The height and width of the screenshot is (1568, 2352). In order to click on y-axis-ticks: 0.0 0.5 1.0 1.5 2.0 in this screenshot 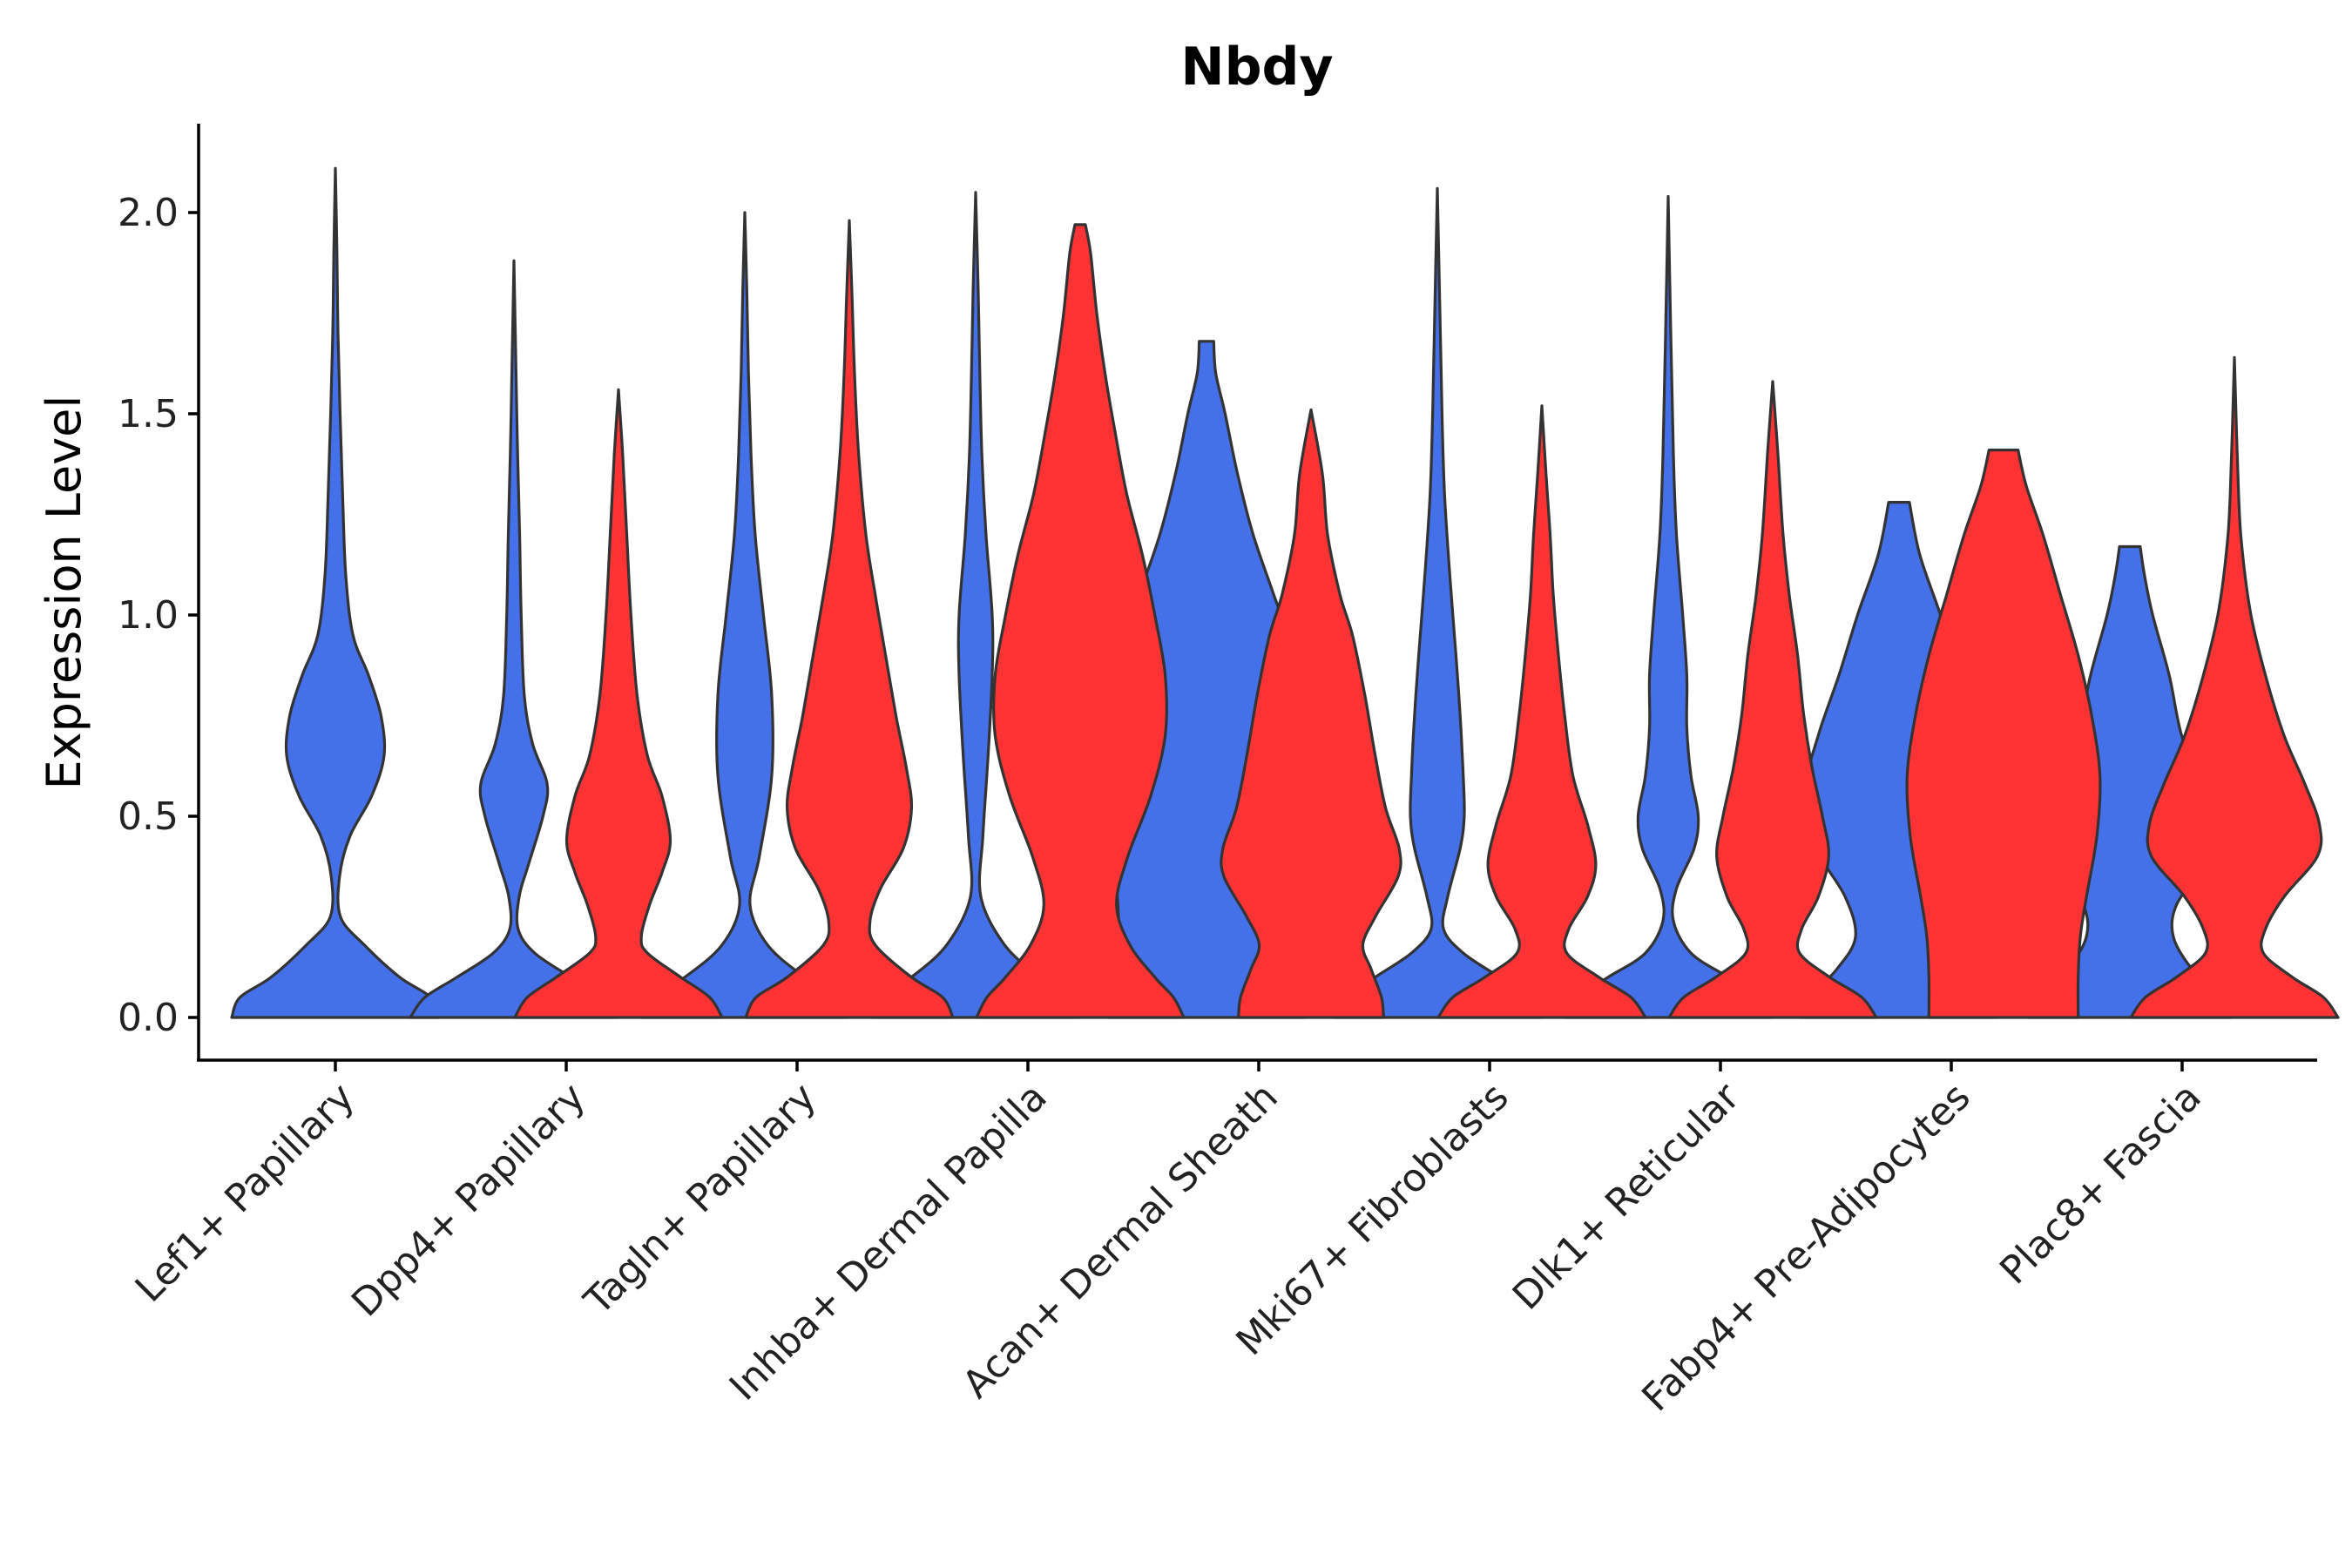, I will do `click(158, 615)`.